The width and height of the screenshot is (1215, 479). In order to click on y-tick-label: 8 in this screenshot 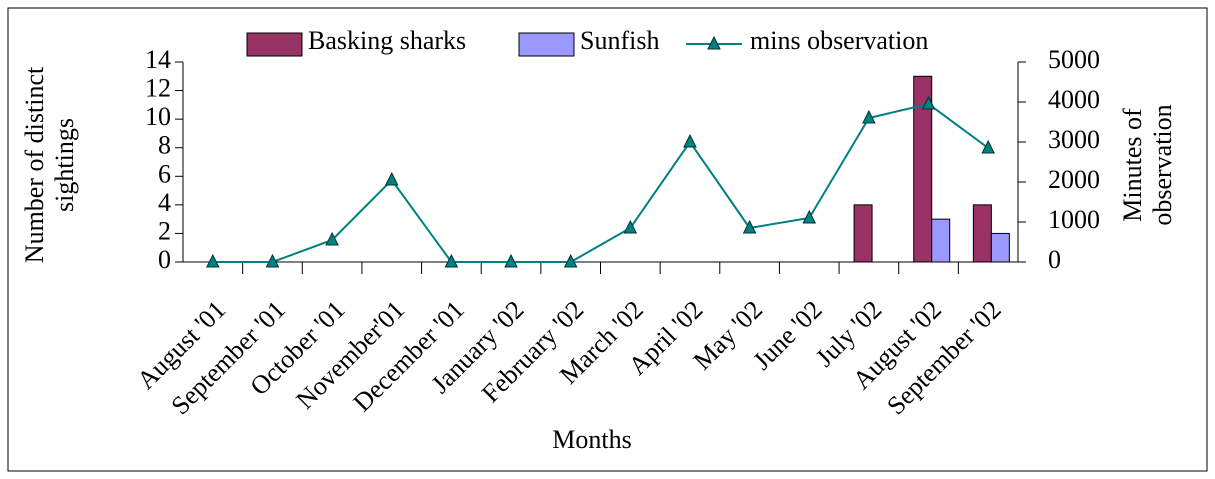, I will do `click(164, 145)`.